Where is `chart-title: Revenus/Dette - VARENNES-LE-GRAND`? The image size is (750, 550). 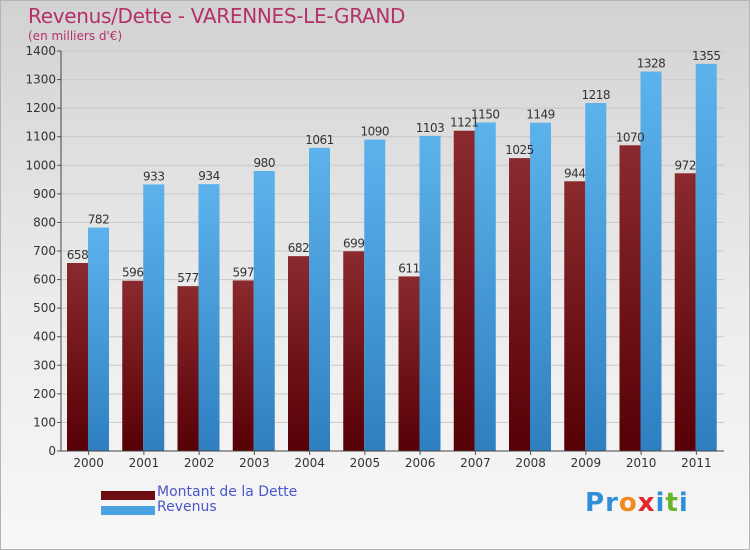
chart-title: Revenus/Dette - VARENNES-LE-GRAND is located at coordinates (217, 16).